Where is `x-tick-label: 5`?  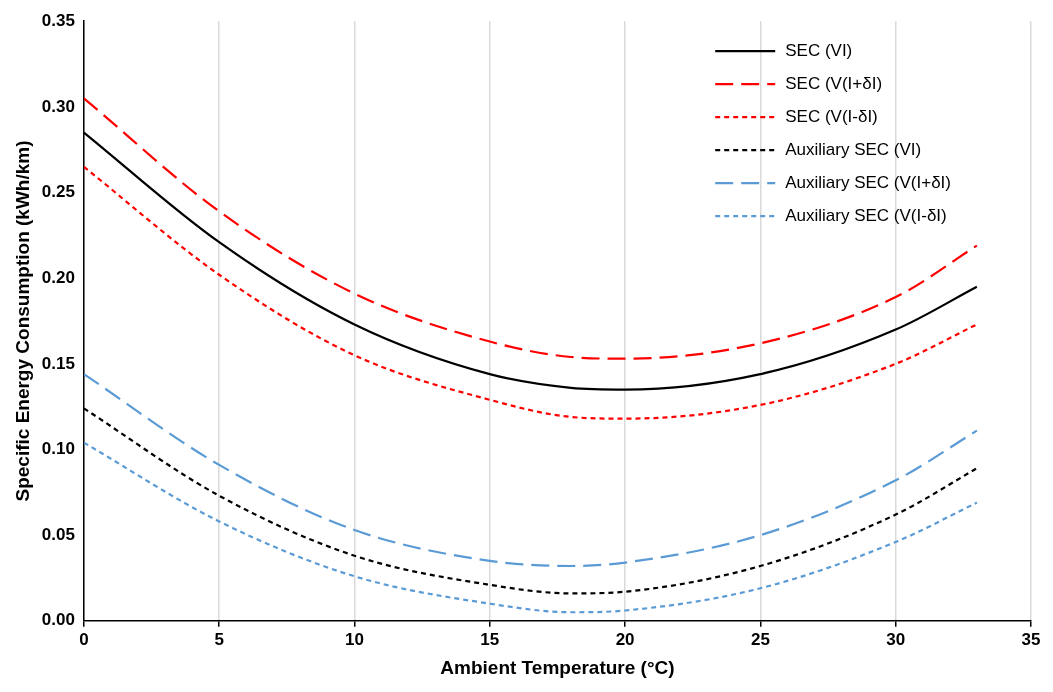 x-tick-label: 5 is located at coordinates (219, 639).